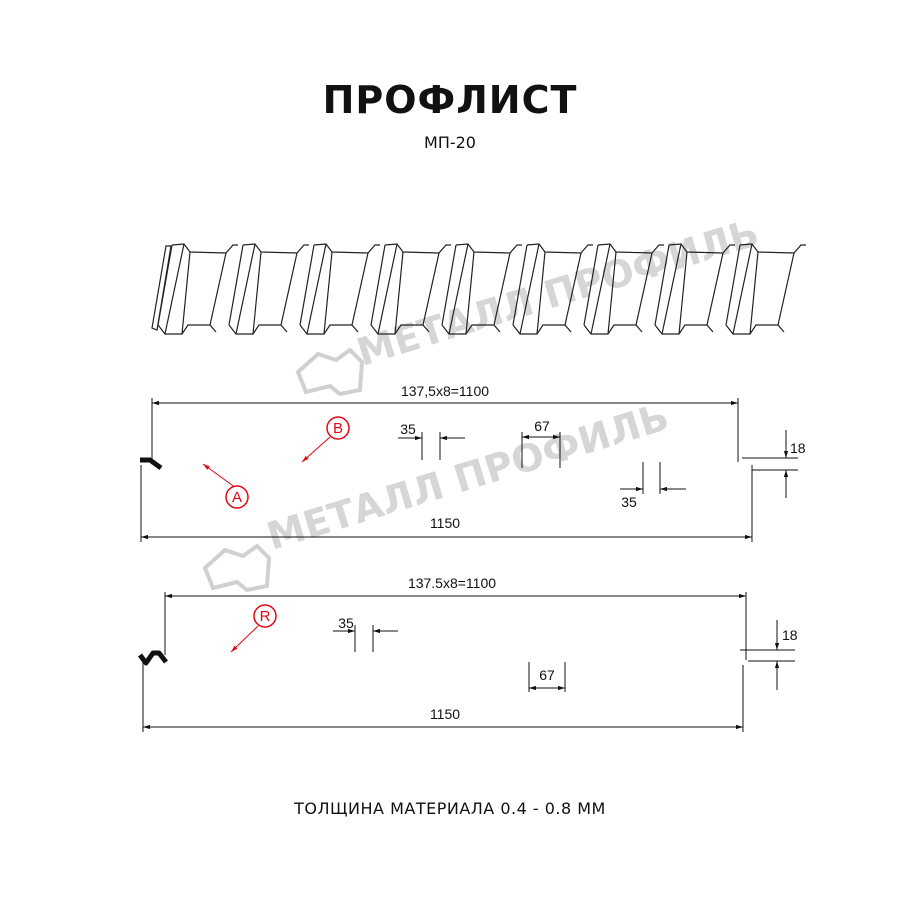  I want to click on pitch-label: 137,5x8=1100, so click(445, 391).